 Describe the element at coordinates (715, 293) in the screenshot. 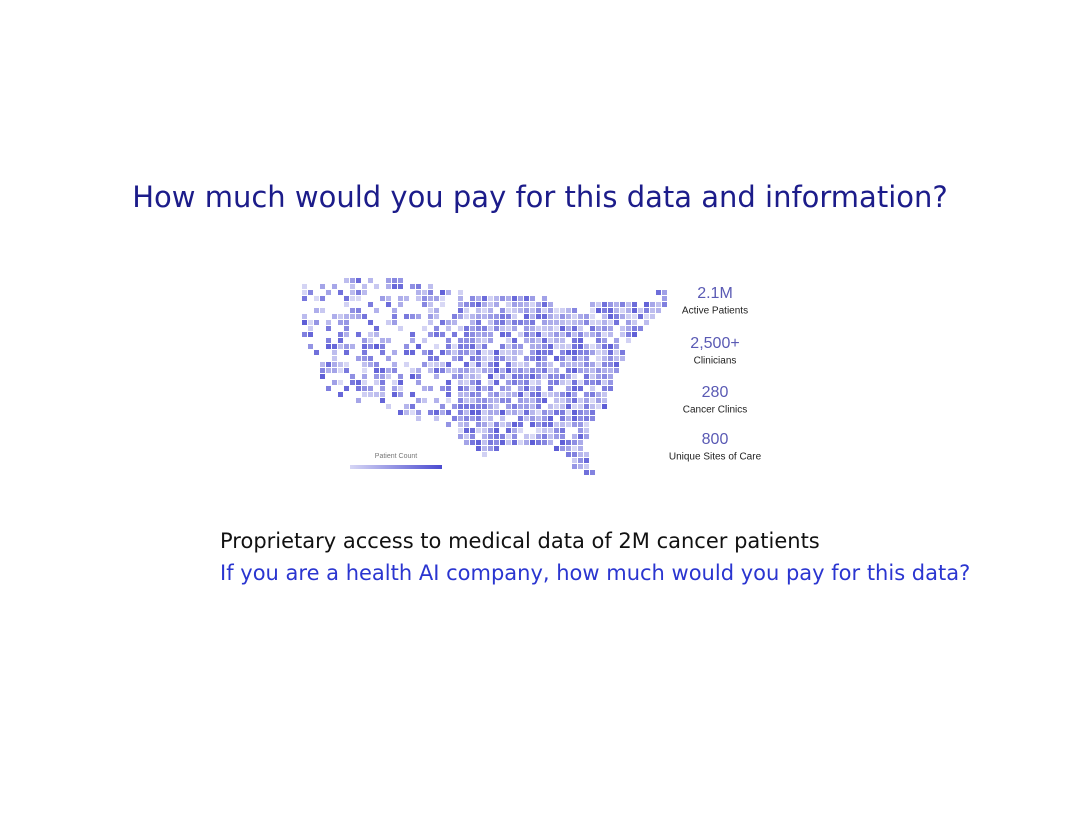

I see `stat-value: 2.1M` at that location.